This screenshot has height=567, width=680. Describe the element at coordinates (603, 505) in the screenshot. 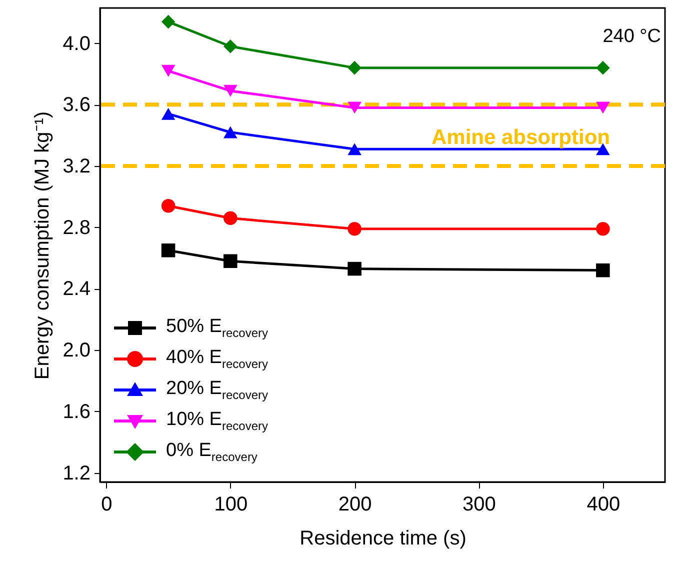

I see `x-tick-label: 400` at that location.